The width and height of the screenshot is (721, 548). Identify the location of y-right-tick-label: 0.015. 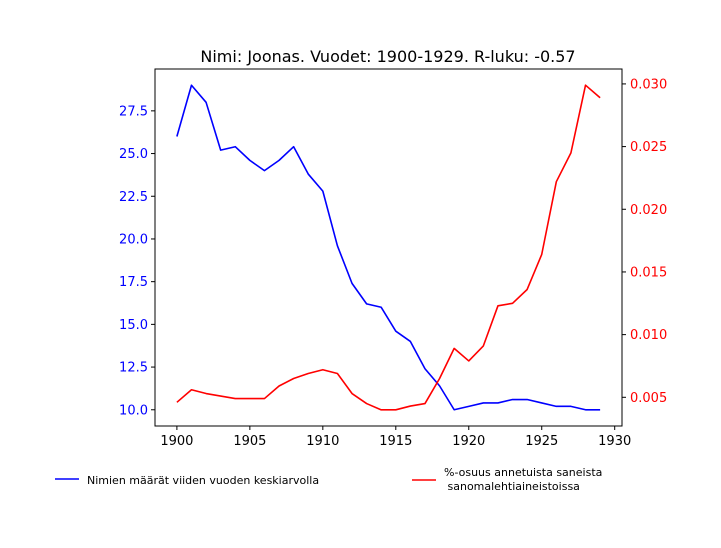
(648, 272).